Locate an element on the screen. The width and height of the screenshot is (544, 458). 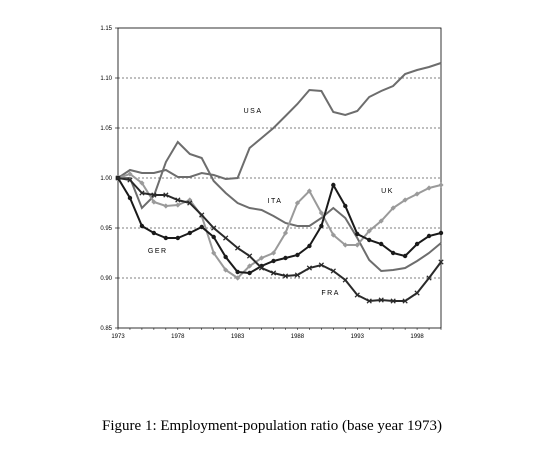
series-line-ger is located at coordinates (279, 226).